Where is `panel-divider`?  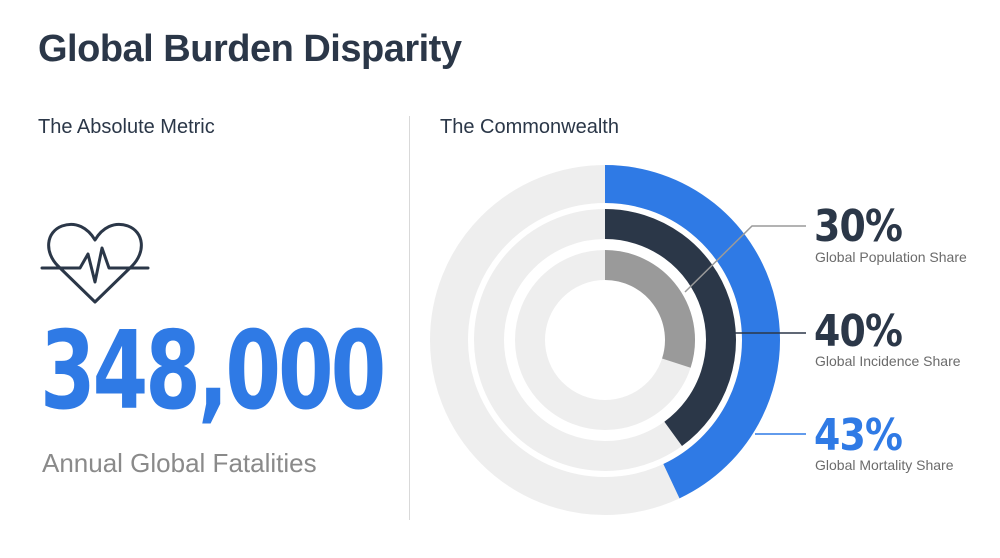 panel-divider is located at coordinates (409, 318).